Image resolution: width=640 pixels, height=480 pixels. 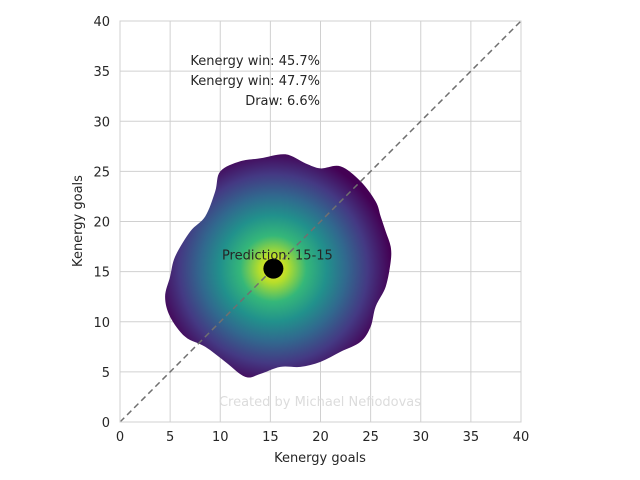 What do you see at coordinates (120, 437) in the screenshot?
I see `x-tick-label: 0` at bounding box center [120, 437].